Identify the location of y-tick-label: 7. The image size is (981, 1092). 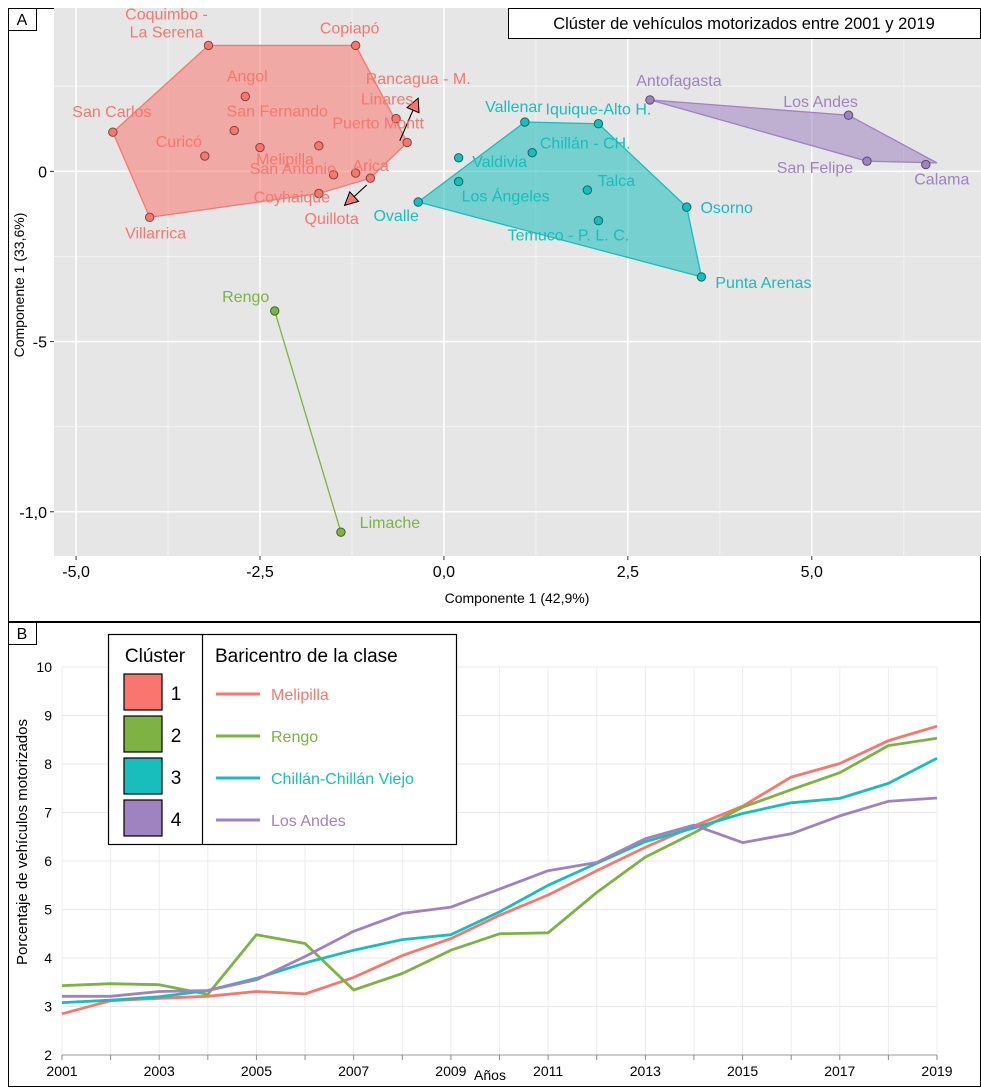
(48, 813).